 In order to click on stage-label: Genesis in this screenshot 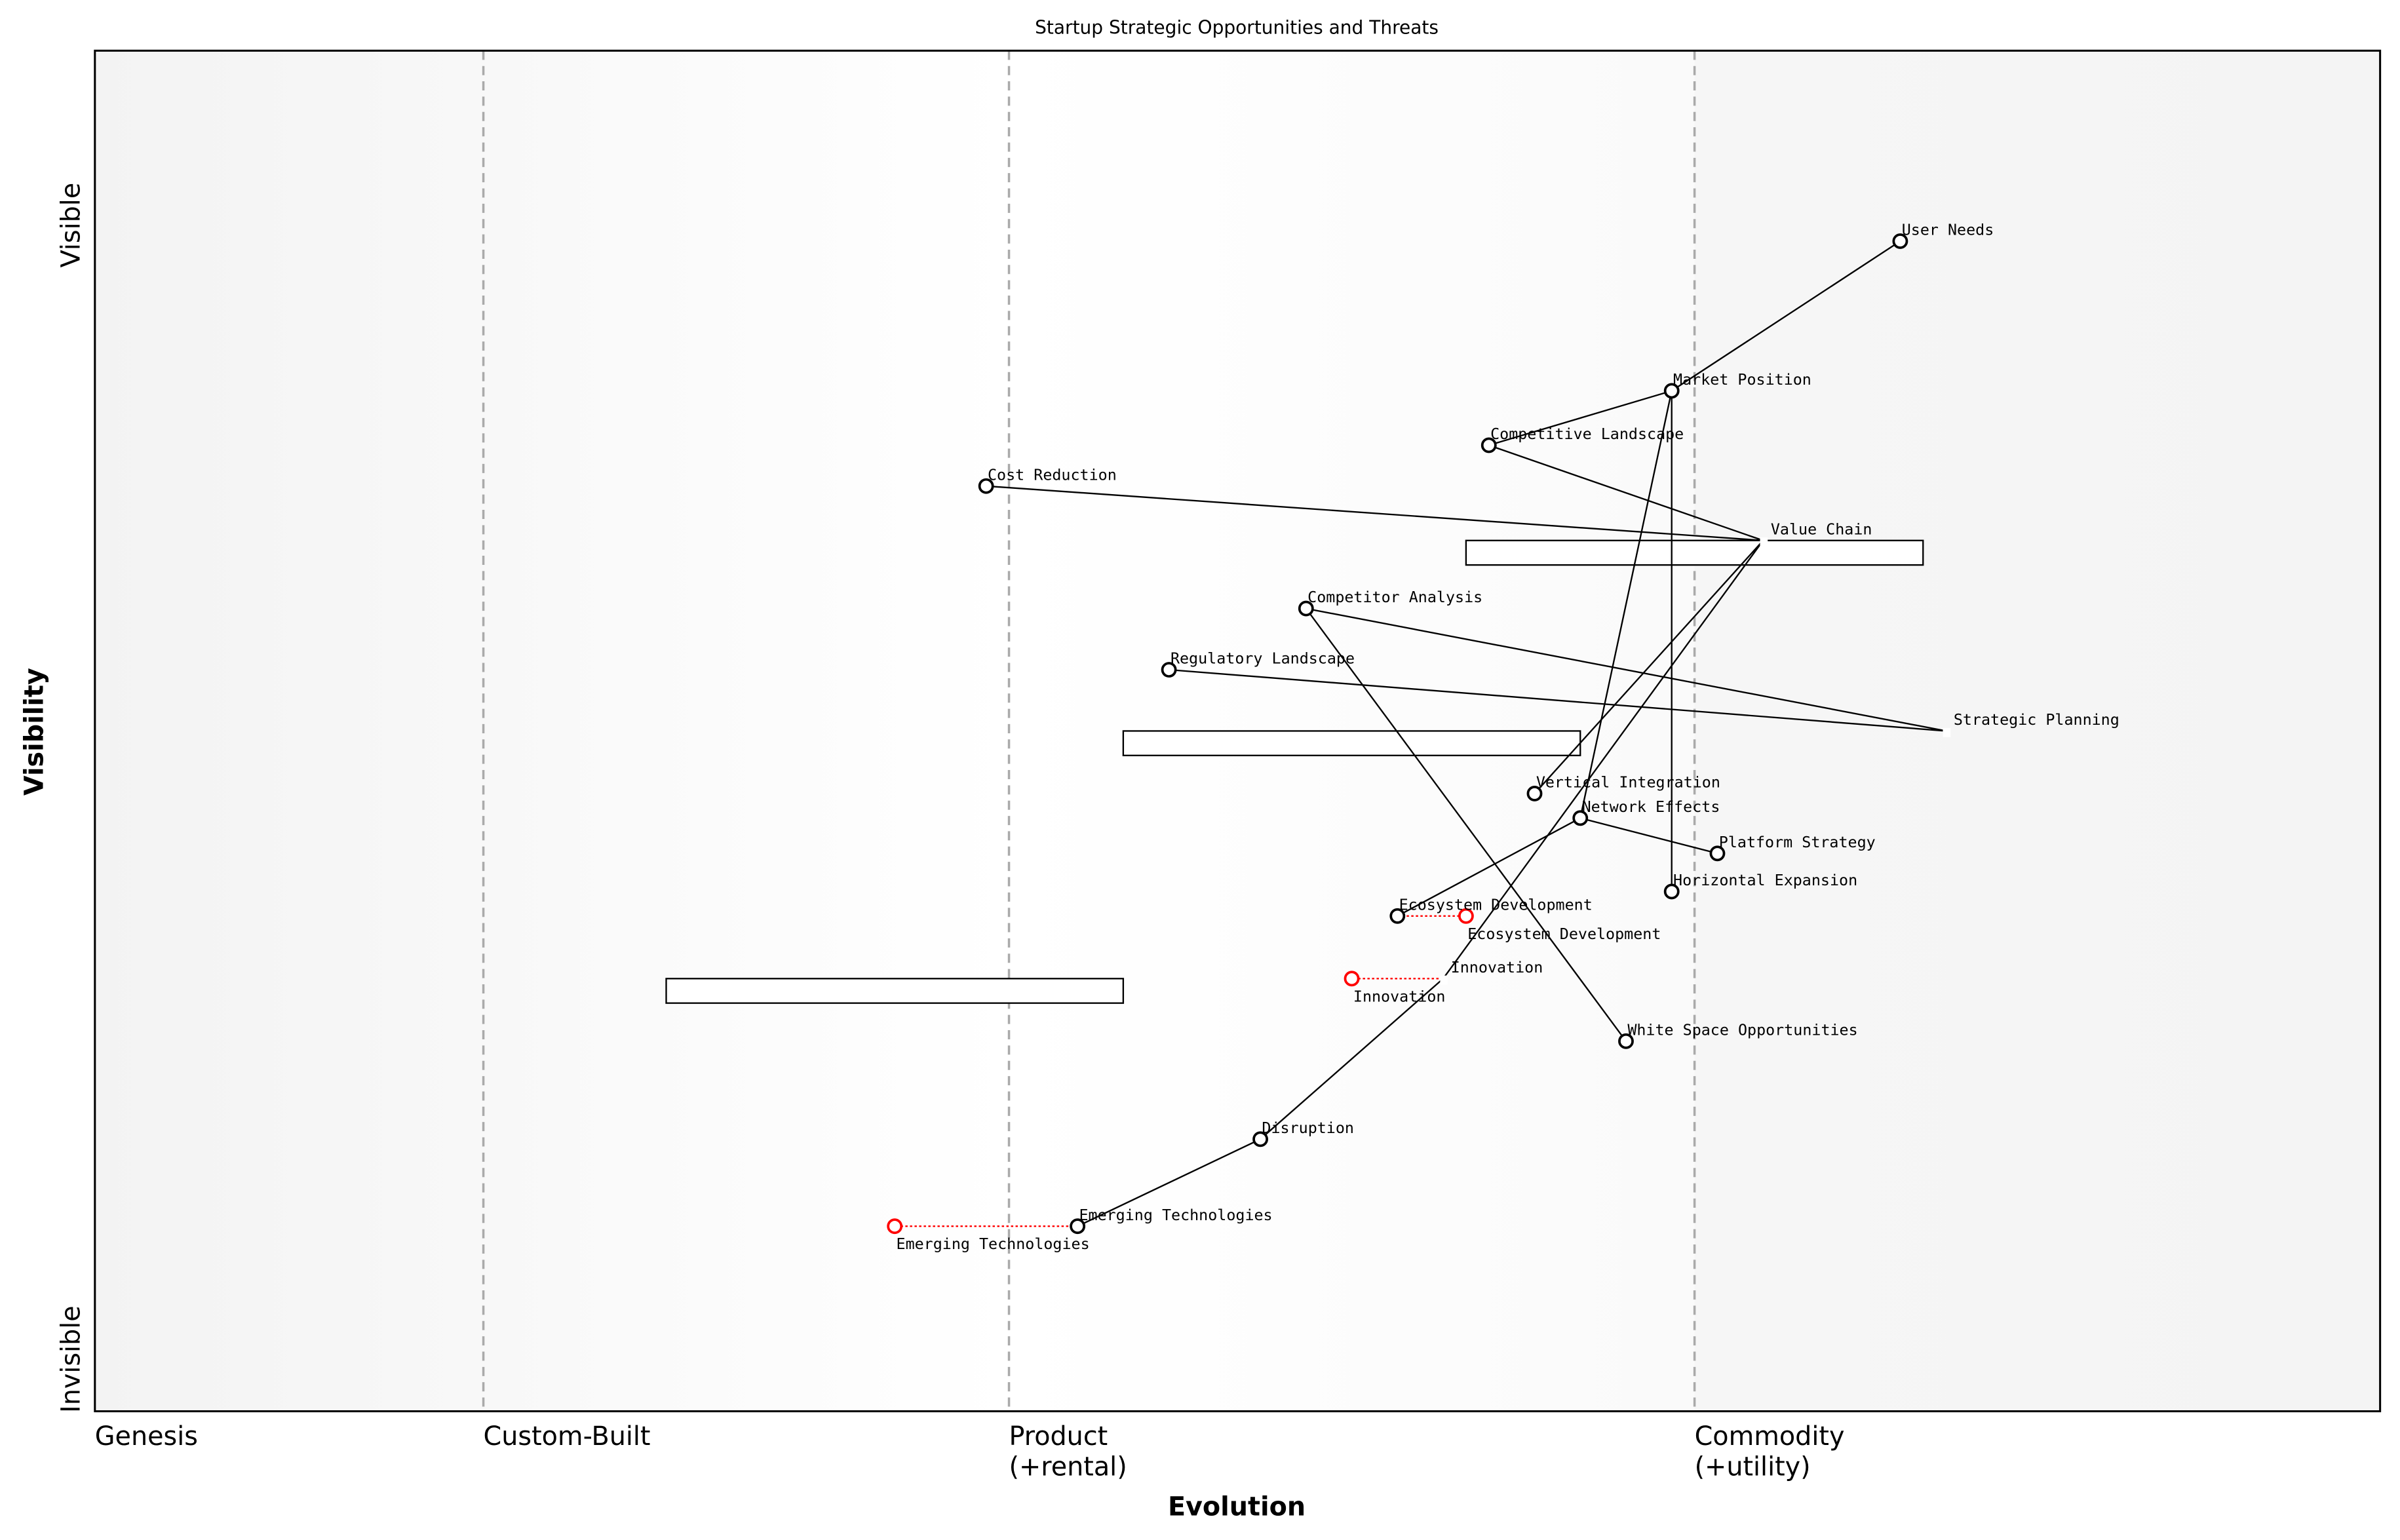, I will do `click(146, 1436)`.